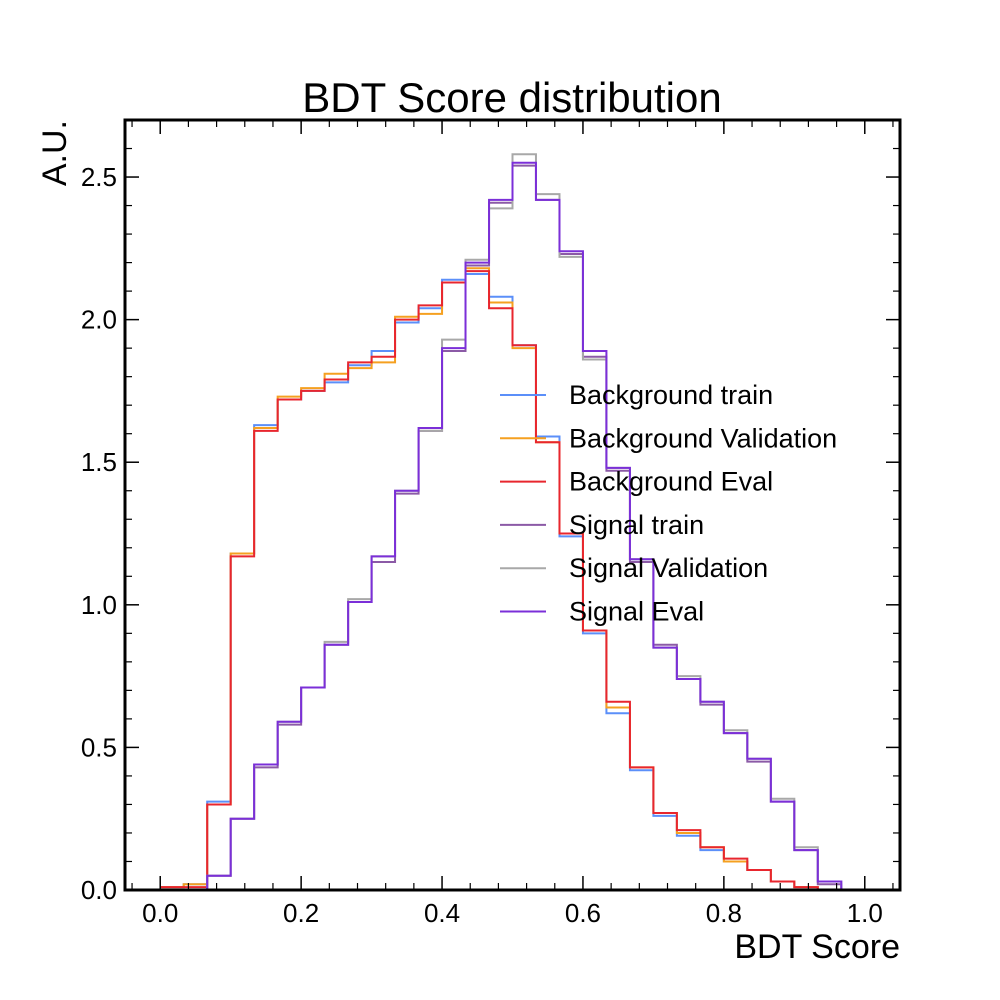 This screenshot has height=1000, width=1000. Describe the element at coordinates (99, 177) in the screenshot. I see `y-tick-label: 2.5` at that location.